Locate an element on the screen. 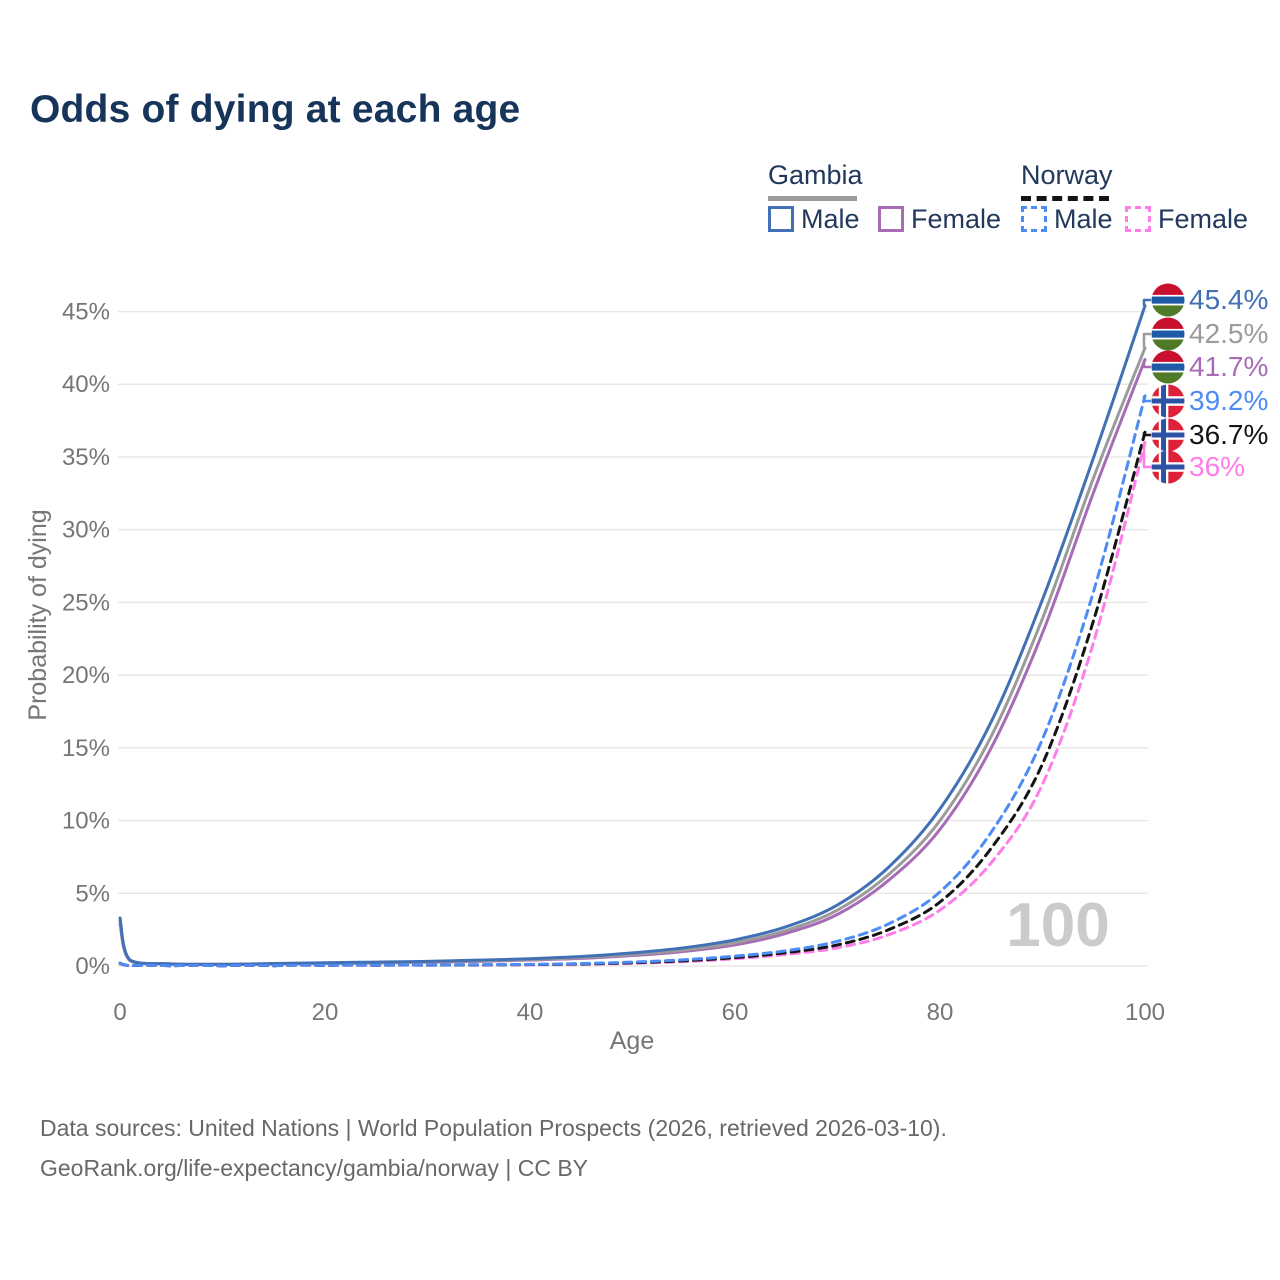 Image resolution: width=1280 pixels, height=1280 pixels. y-tick-label: 20% is located at coordinates (86, 675).